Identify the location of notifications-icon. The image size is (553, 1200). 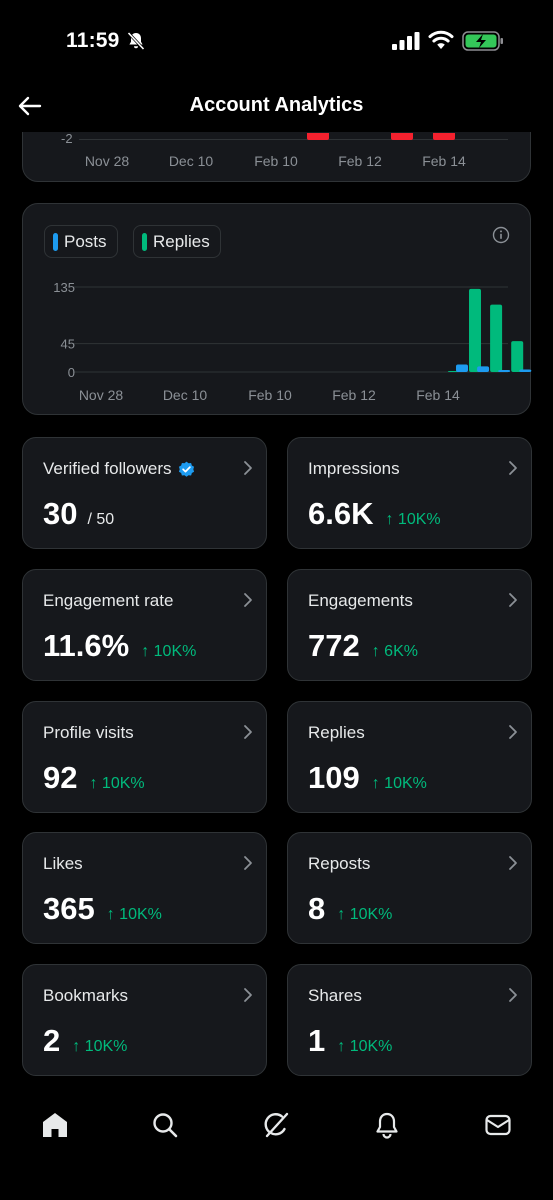
(387, 1125).